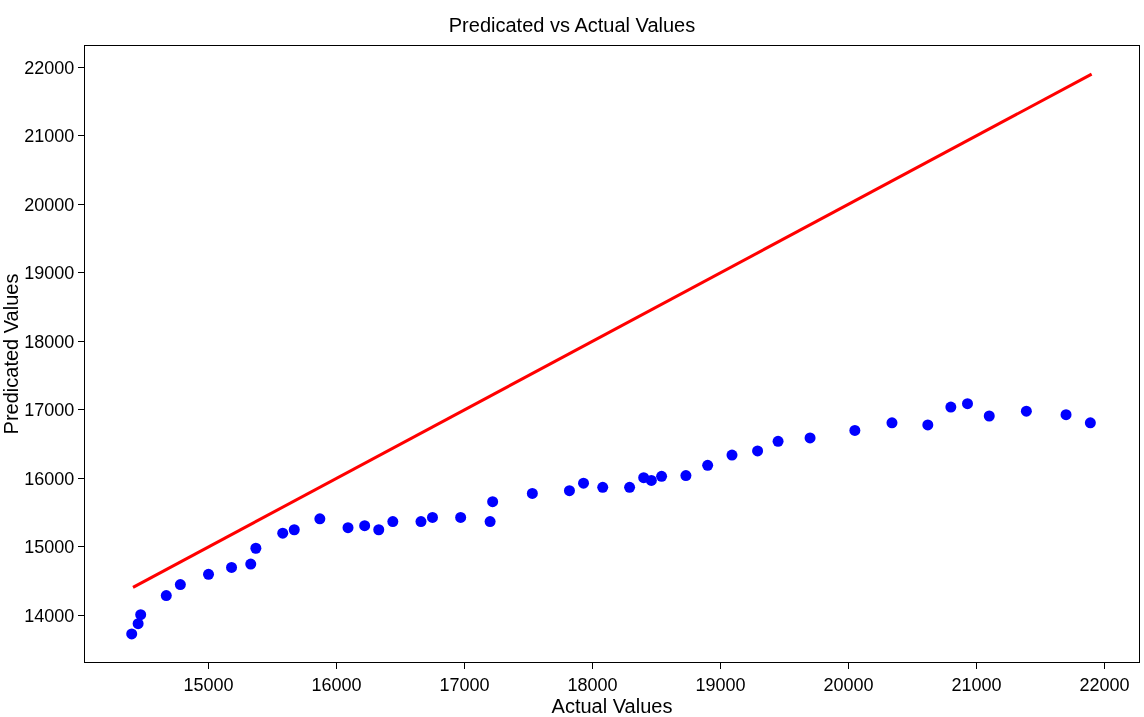 The image size is (1144, 717). Describe the element at coordinates (49, 615) in the screenshot. I see `y-tick-label: 14000` at that location.